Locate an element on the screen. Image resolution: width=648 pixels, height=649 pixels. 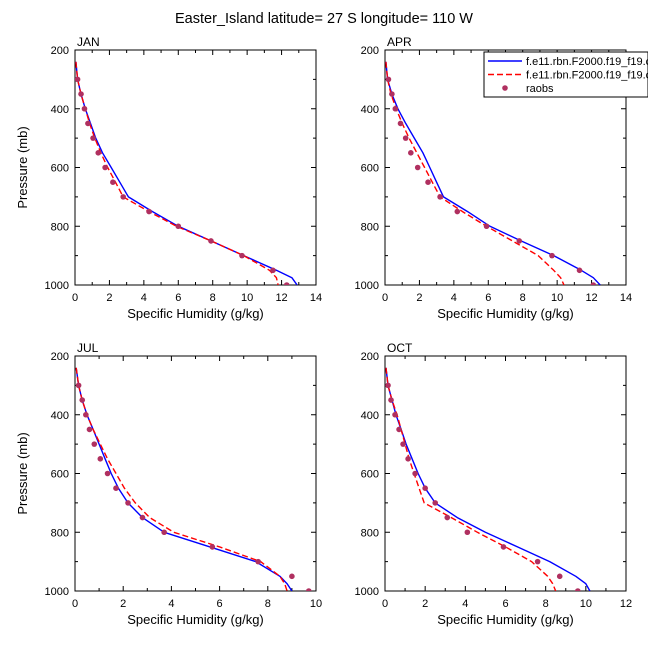
plot-frame is located at coordinates (505, 473).